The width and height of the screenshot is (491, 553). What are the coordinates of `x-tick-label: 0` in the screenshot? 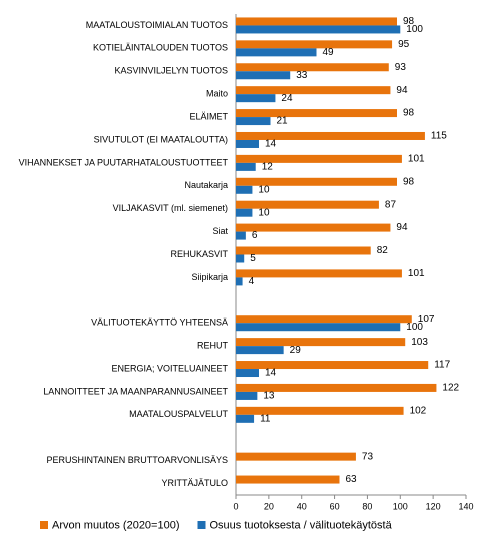 It's located at (235, 506).